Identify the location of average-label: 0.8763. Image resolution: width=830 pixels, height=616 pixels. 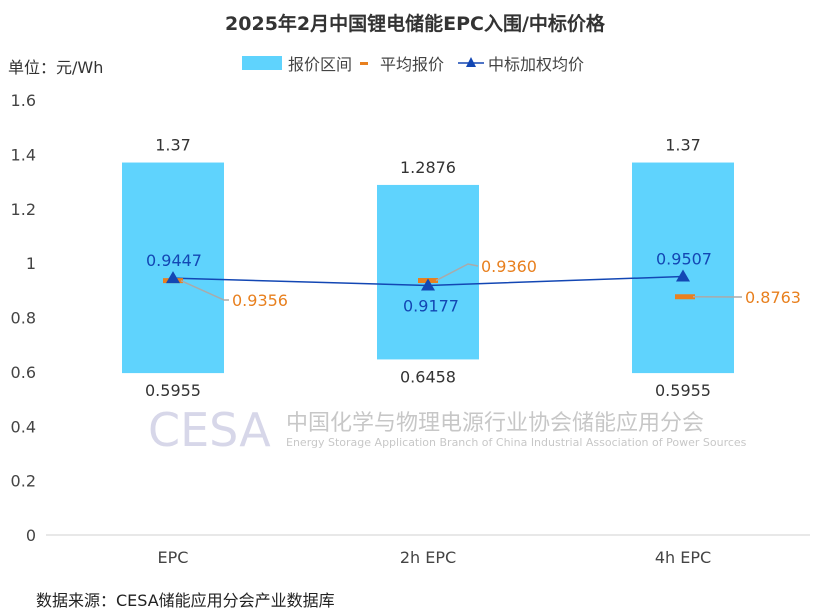
(773, 297).